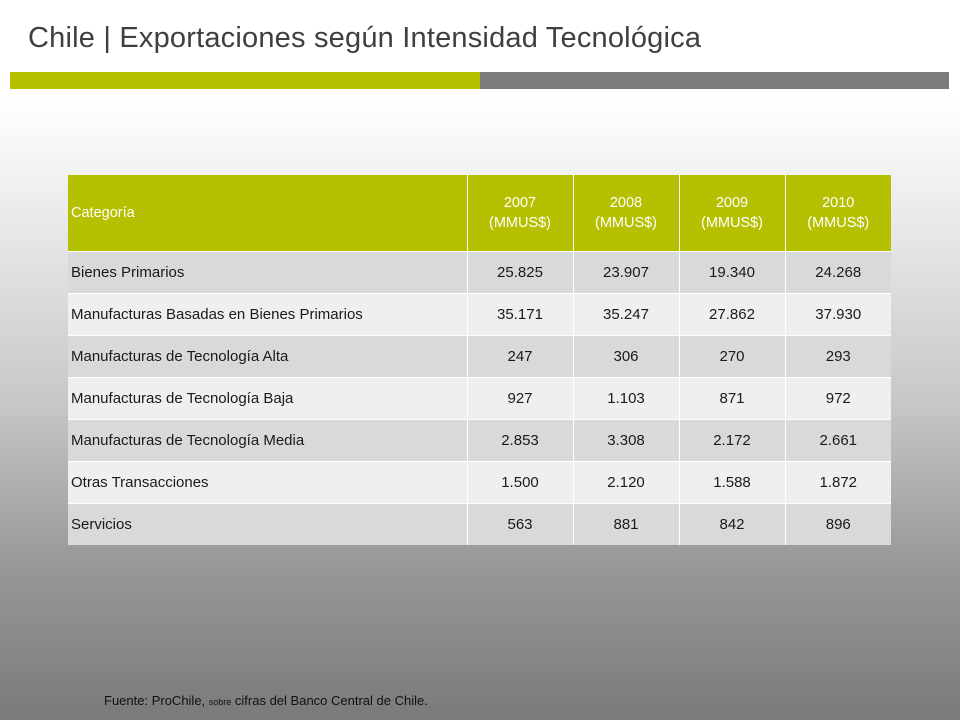  What do you see at coordinates (156, 700) in the screenshot?
I see `source-prefix: Fuente: ProChile,` at bounding box center [156, 700].